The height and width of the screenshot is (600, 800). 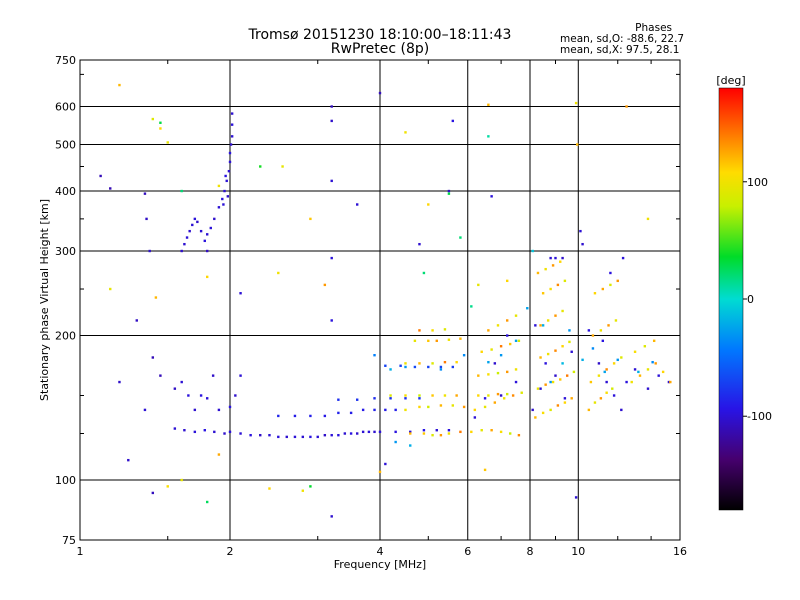 I want to click on y-tick-label: 200, so click(x=65, y=336).